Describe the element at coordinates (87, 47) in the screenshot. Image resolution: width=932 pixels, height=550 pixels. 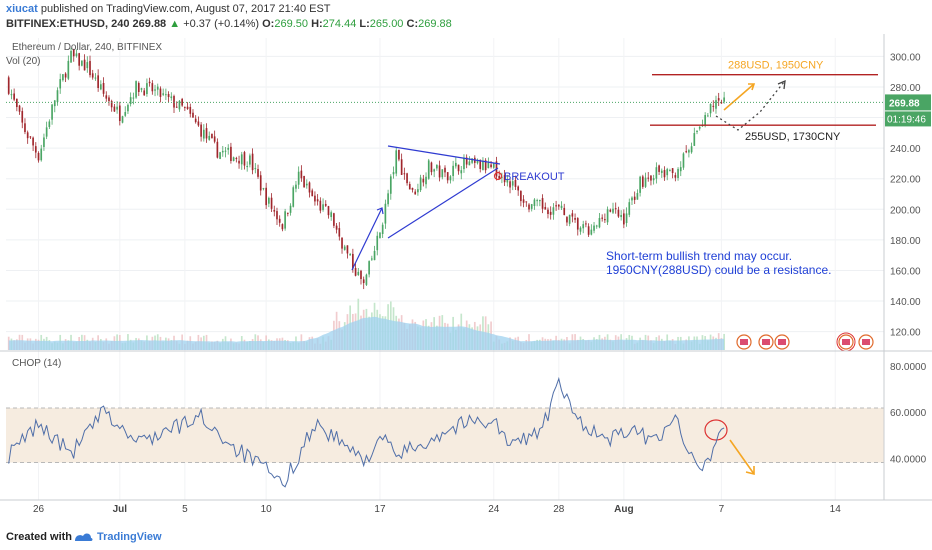
I see `price-pane-title: Ethereum / Dollar, 240, BITFINEX` at that location.